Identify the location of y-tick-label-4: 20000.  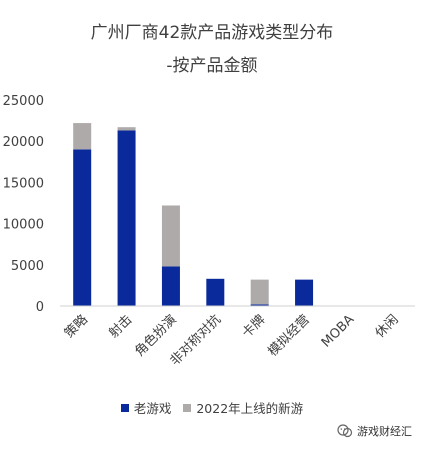
(23, 142).